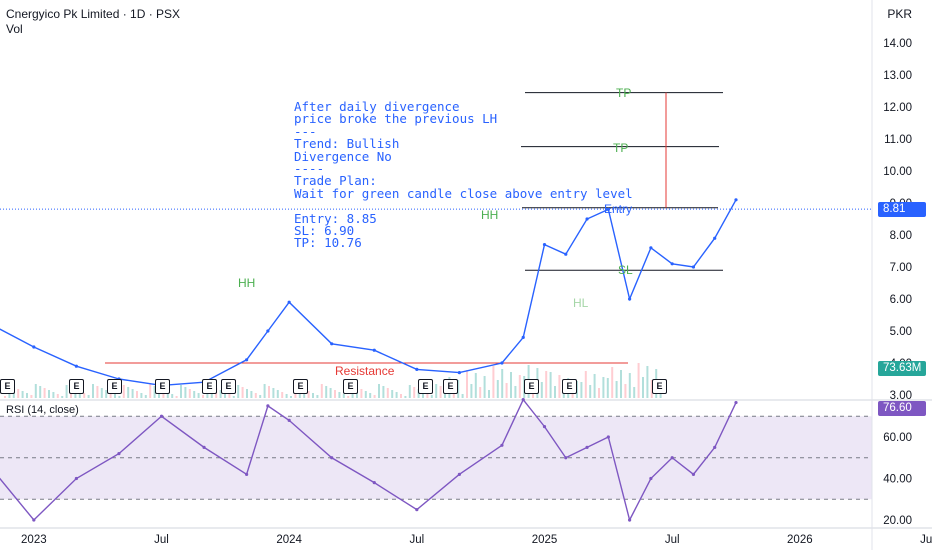 The width and height of the screenshot is (932, 550). I want to click on price-tick-label: 13.00, so click(897, 76).